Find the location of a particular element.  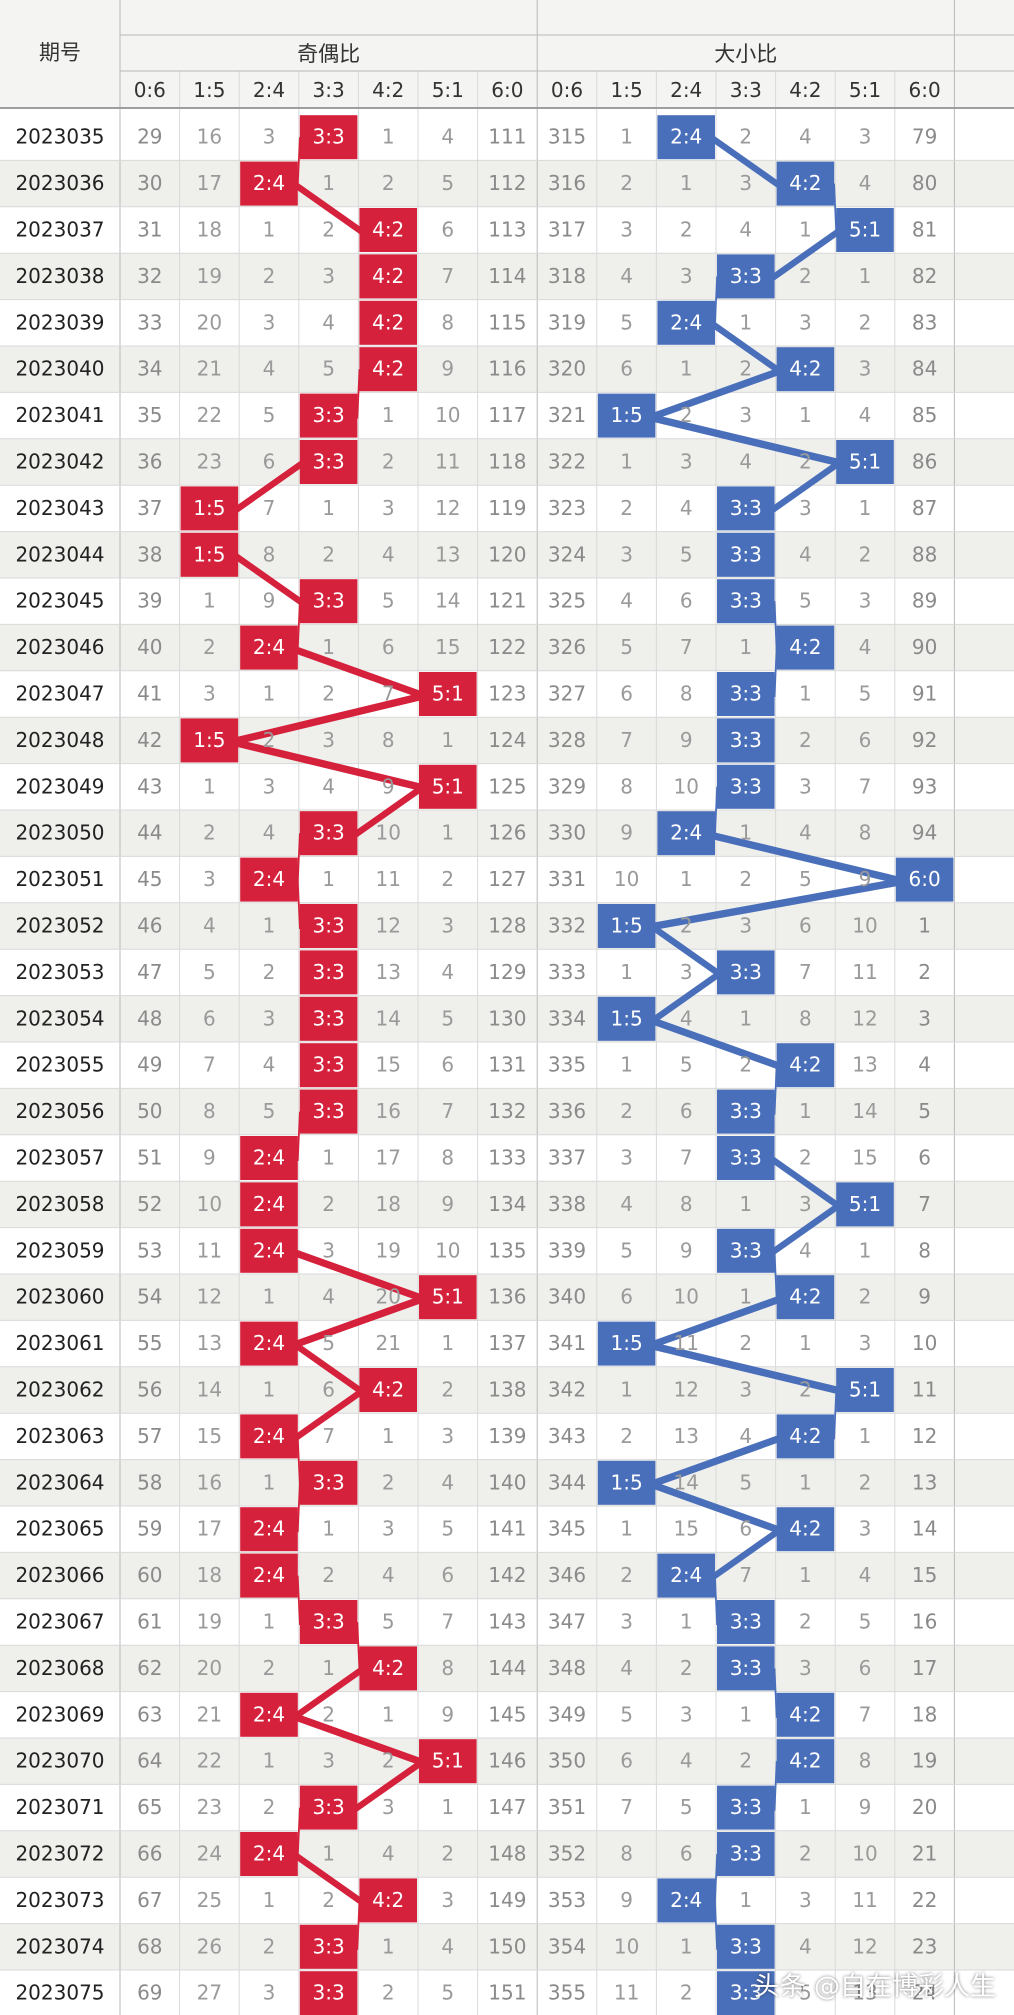

odd-even-hit-label: 1:5 is located at coordinates (209, 508).